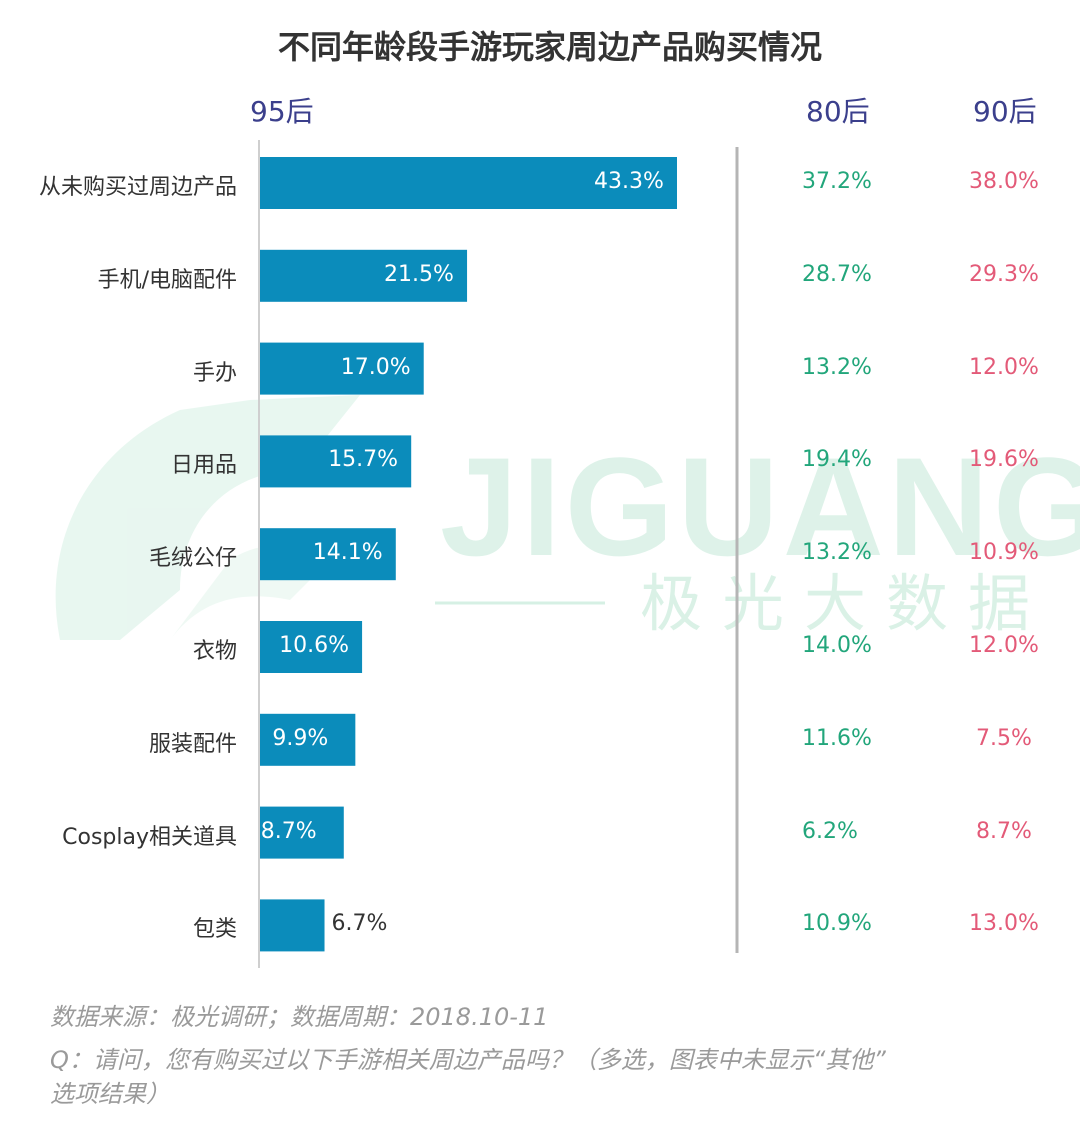 Image resolution: width=1080 pixels, height=1121 pixels. I want to click on value-80: 10.9%, so click(837, 924).